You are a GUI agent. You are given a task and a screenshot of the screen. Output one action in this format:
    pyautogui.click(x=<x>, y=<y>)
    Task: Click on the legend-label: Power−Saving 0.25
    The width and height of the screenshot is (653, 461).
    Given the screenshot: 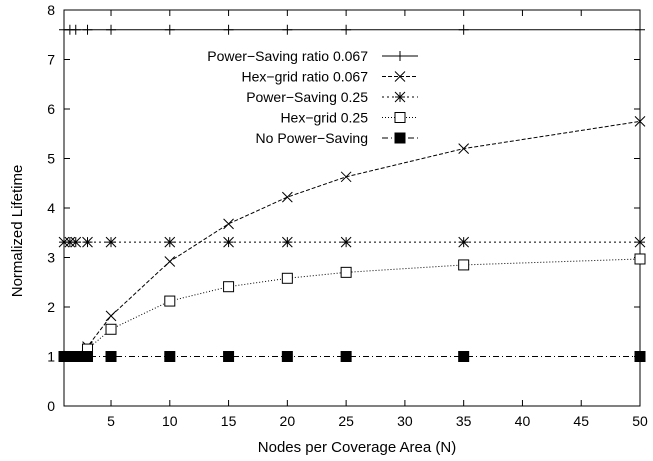 What is the action you would take?
    pyautogui.click(x=307, y=97)
    